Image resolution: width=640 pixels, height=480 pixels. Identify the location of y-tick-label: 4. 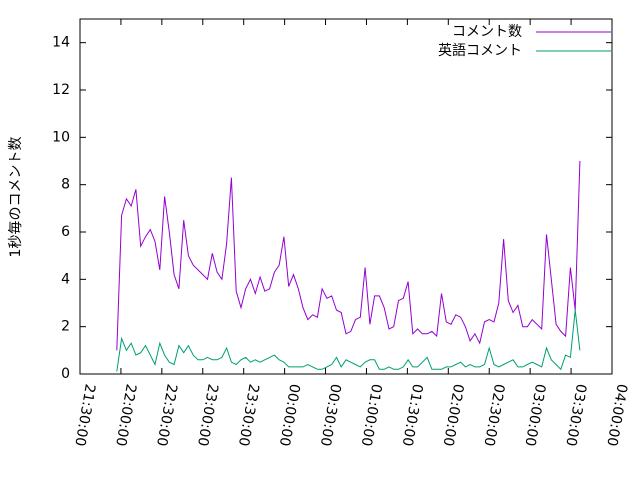
(65, 279).